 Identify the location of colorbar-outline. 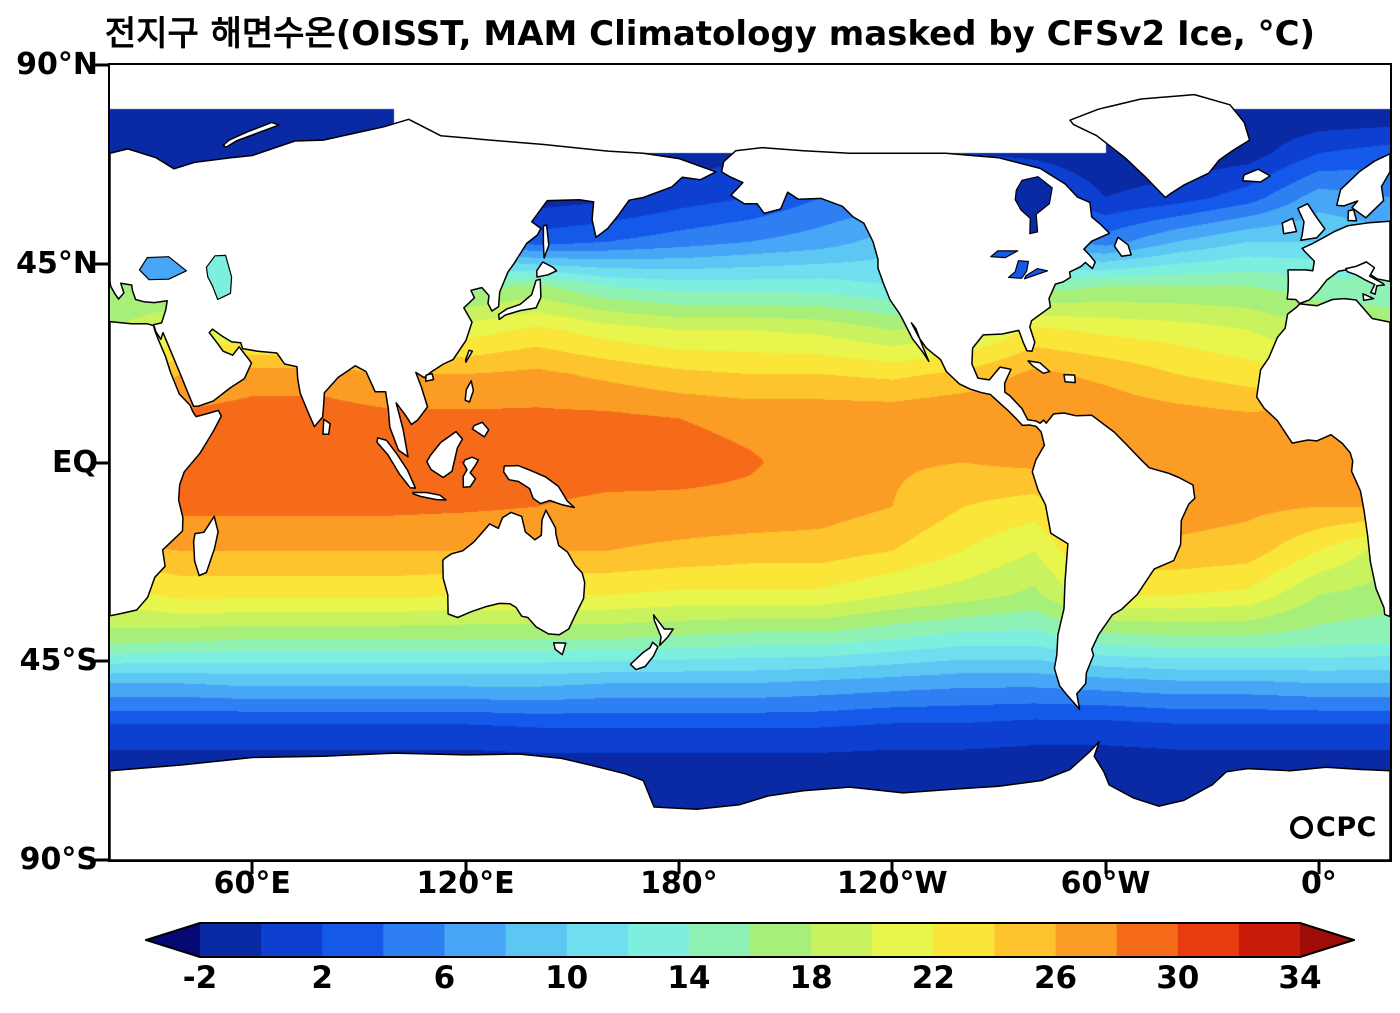
(750, 940).